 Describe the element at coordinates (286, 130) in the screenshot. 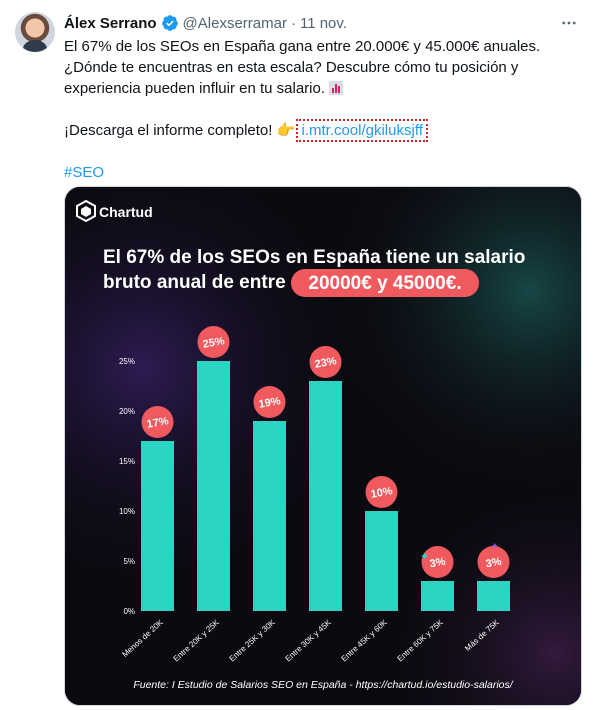

I see `pointing-hand-emoji-icon: 👉` at that location.